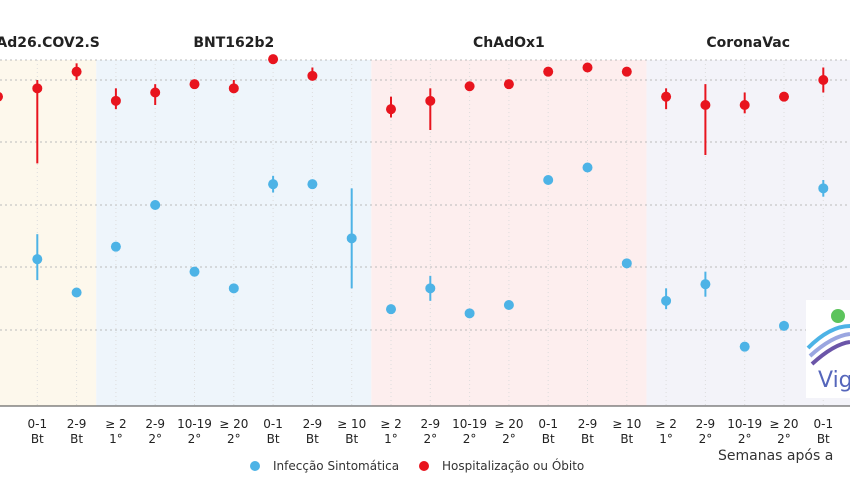 This screenshot has height=491, width=850. Describe the element at coordinates (430, 424) in the screenshot. I see `tick-label-11-a: 2-9` at that location.